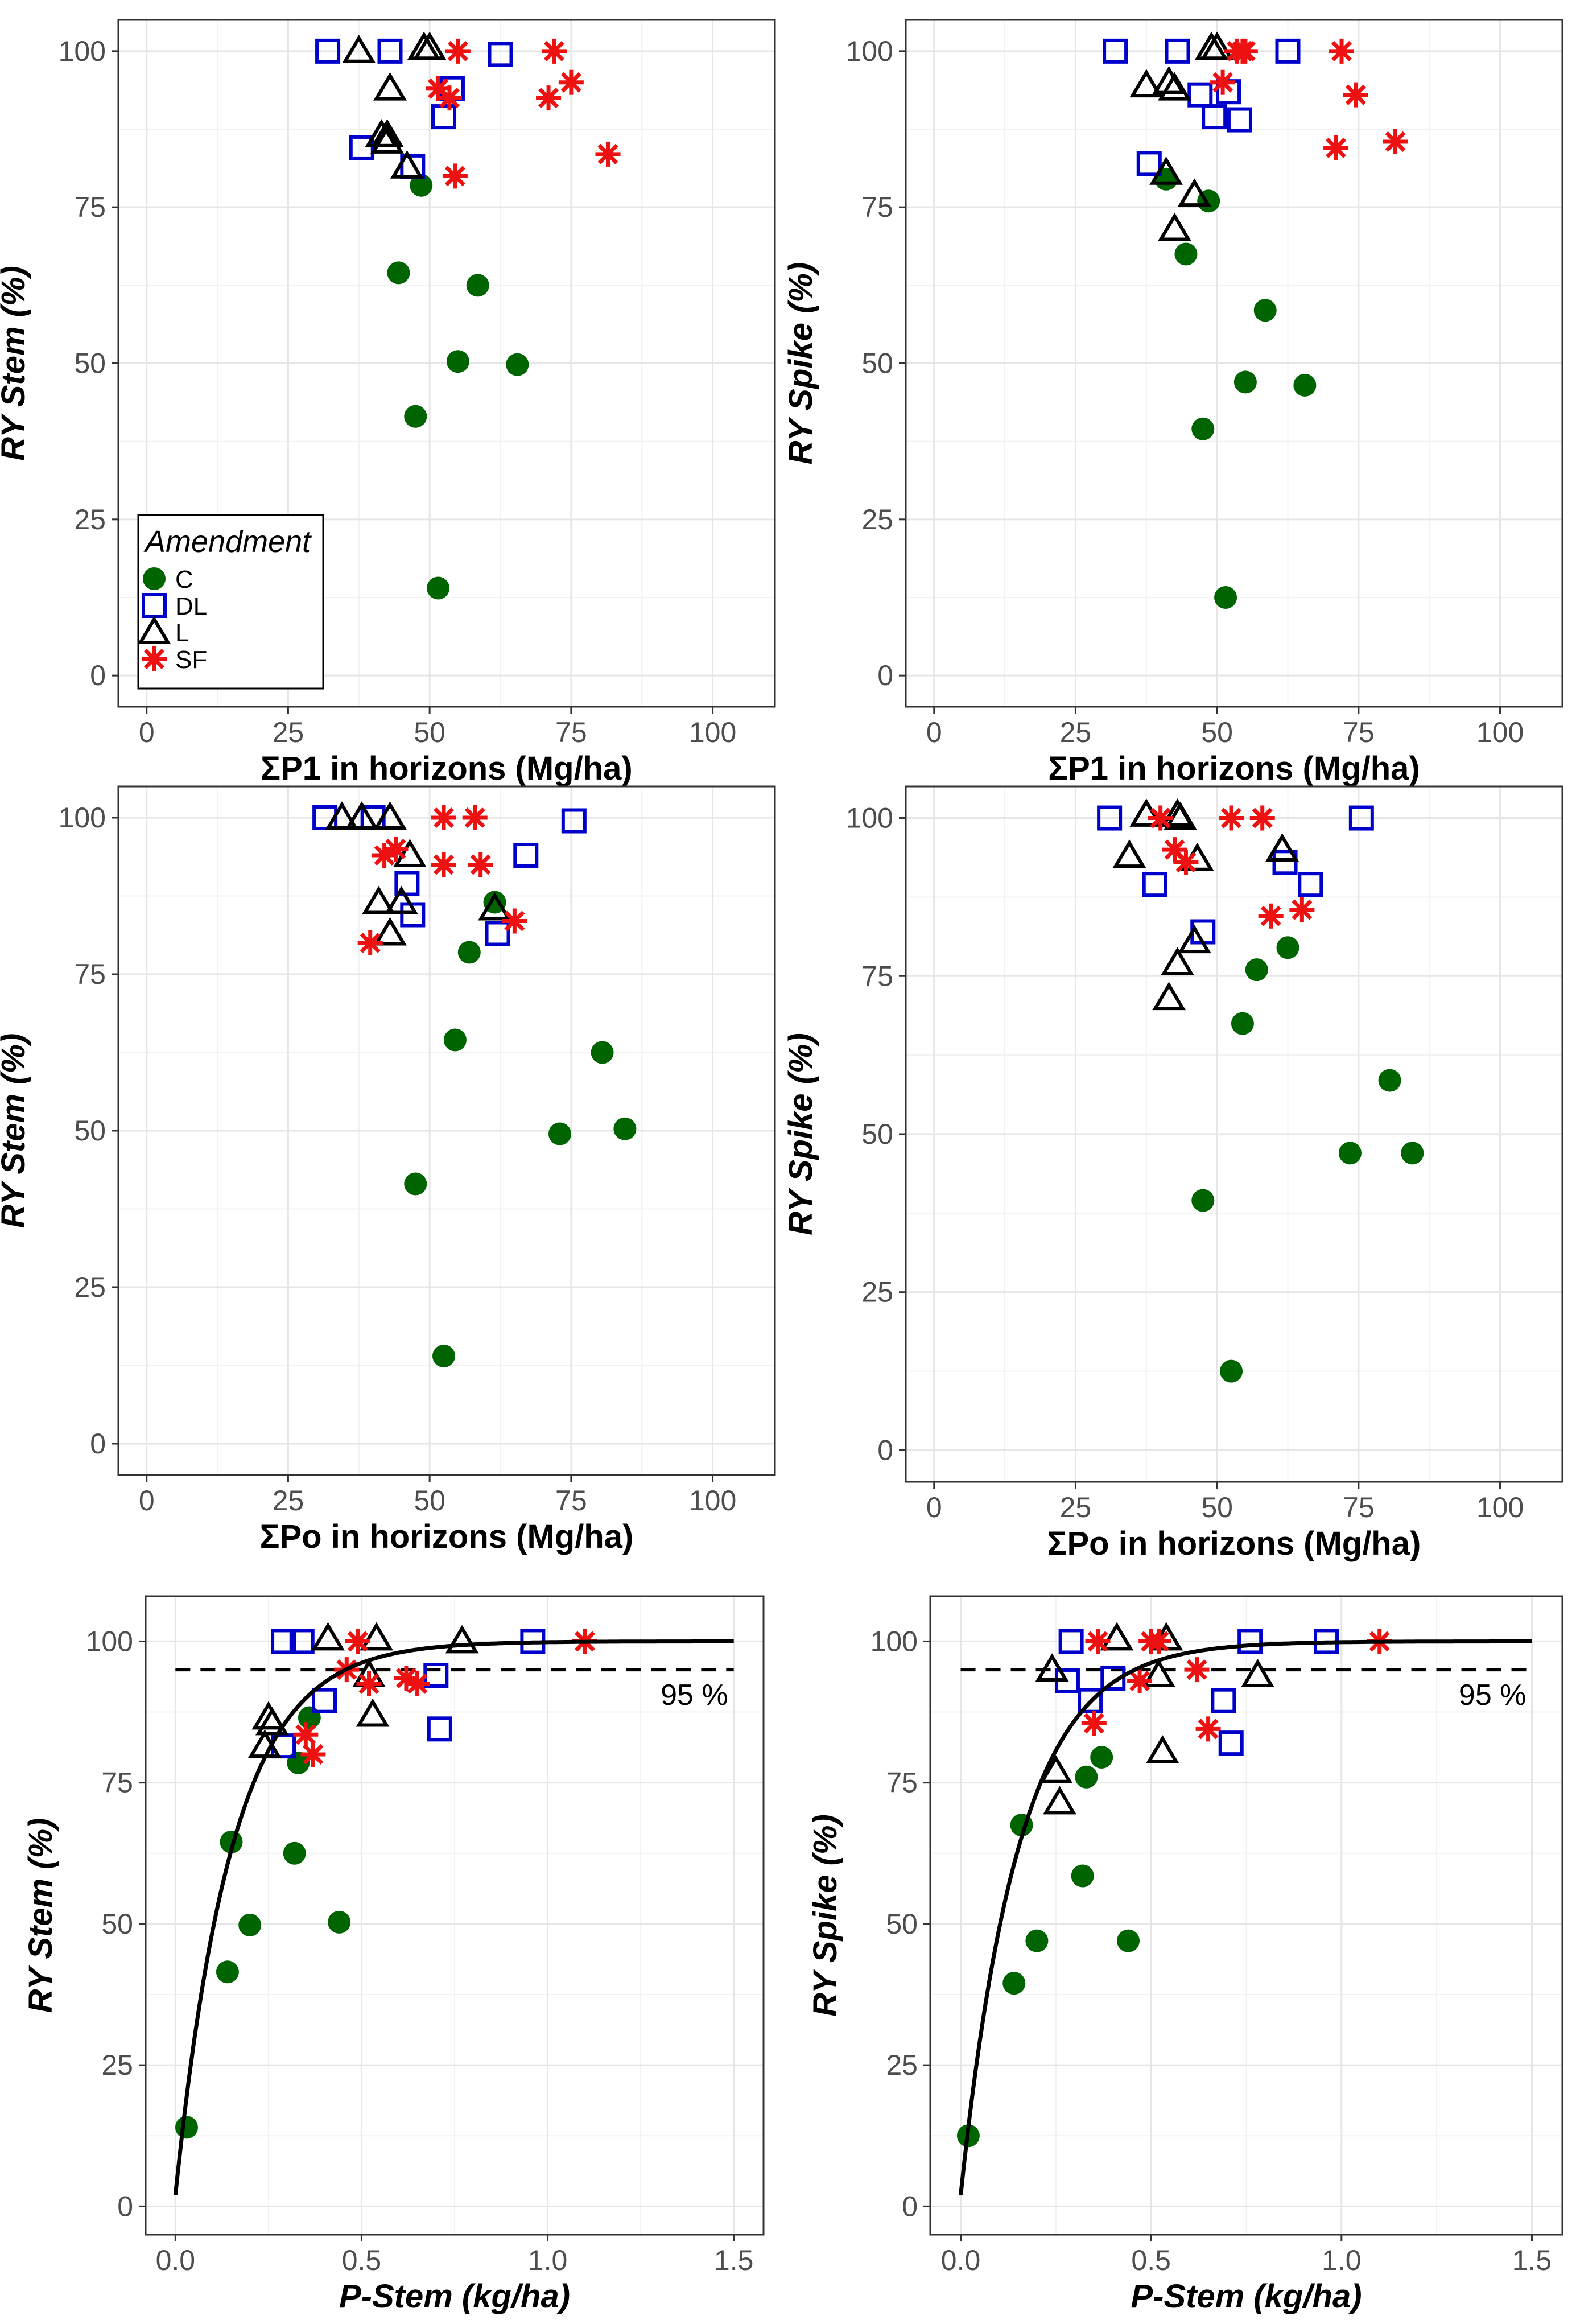 Image resolution: width=1576 pixels, height=2324 pixels. I want to click on legend-key-l, so click(154, 630).